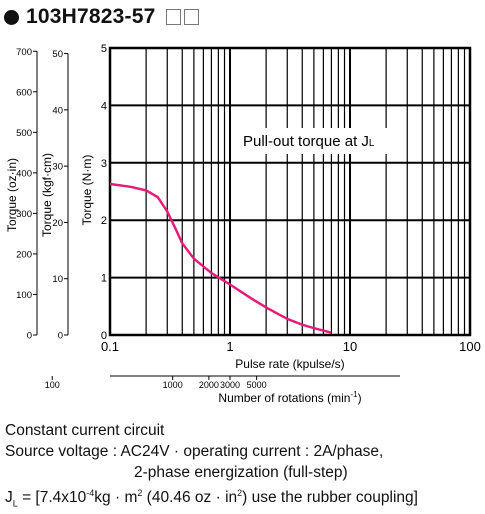 The height and width of the screenshot is (514, 485). I want to click on series-line, so click(220, 258).